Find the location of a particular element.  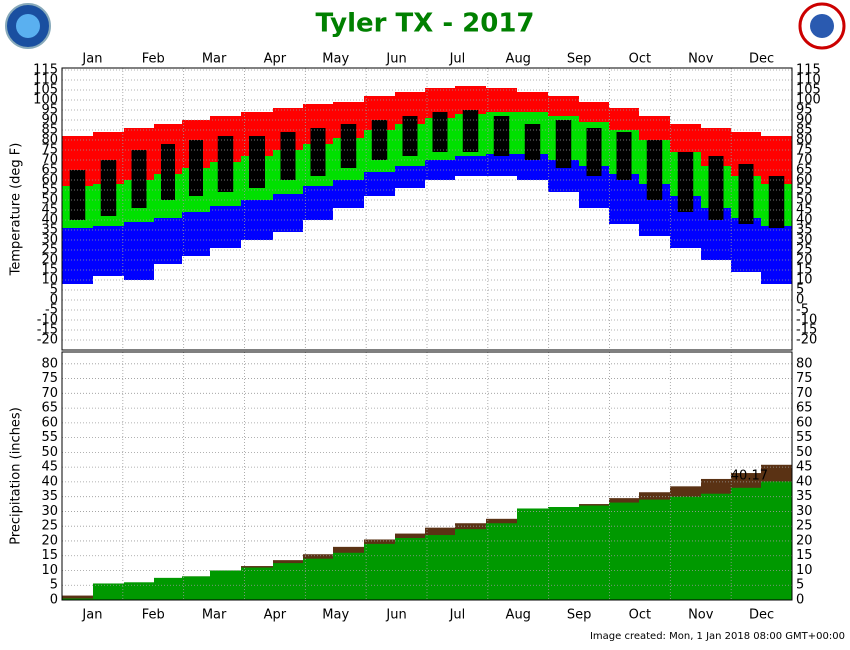

month-label: Jul is located at coordinates (457, 59).